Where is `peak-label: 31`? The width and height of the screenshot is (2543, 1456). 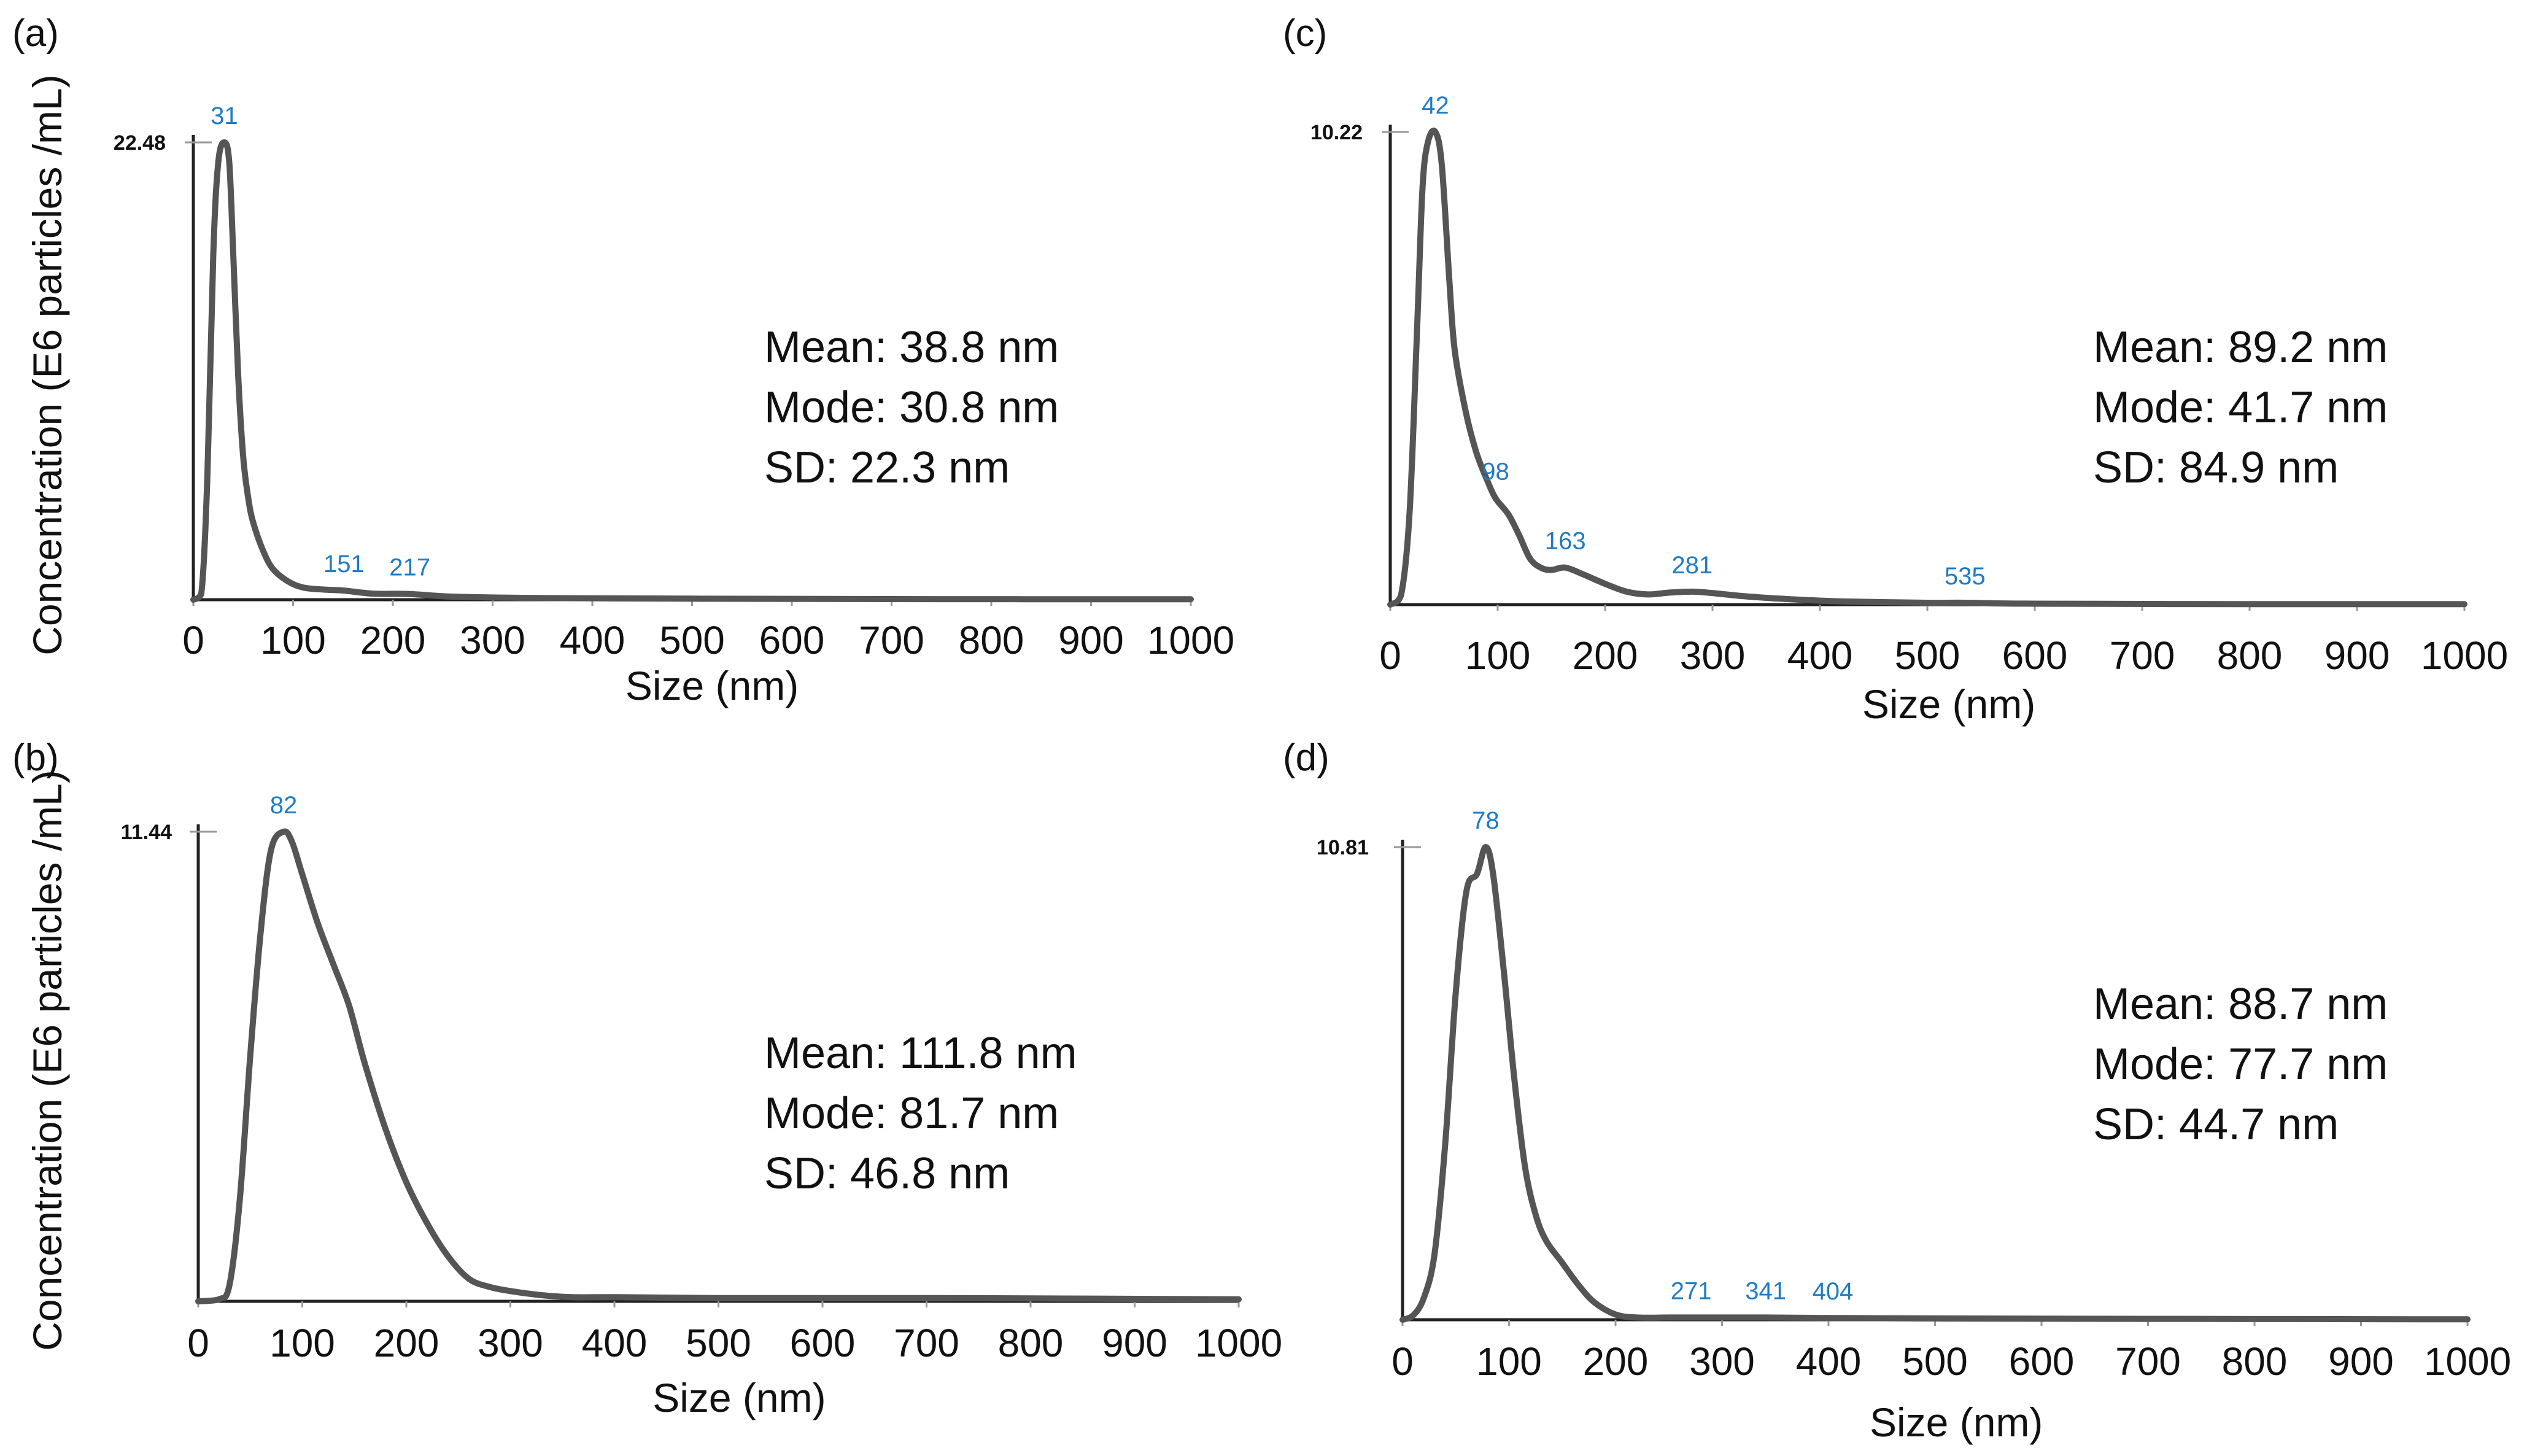
peak-label: 31 is located at coordinates (224, 116).